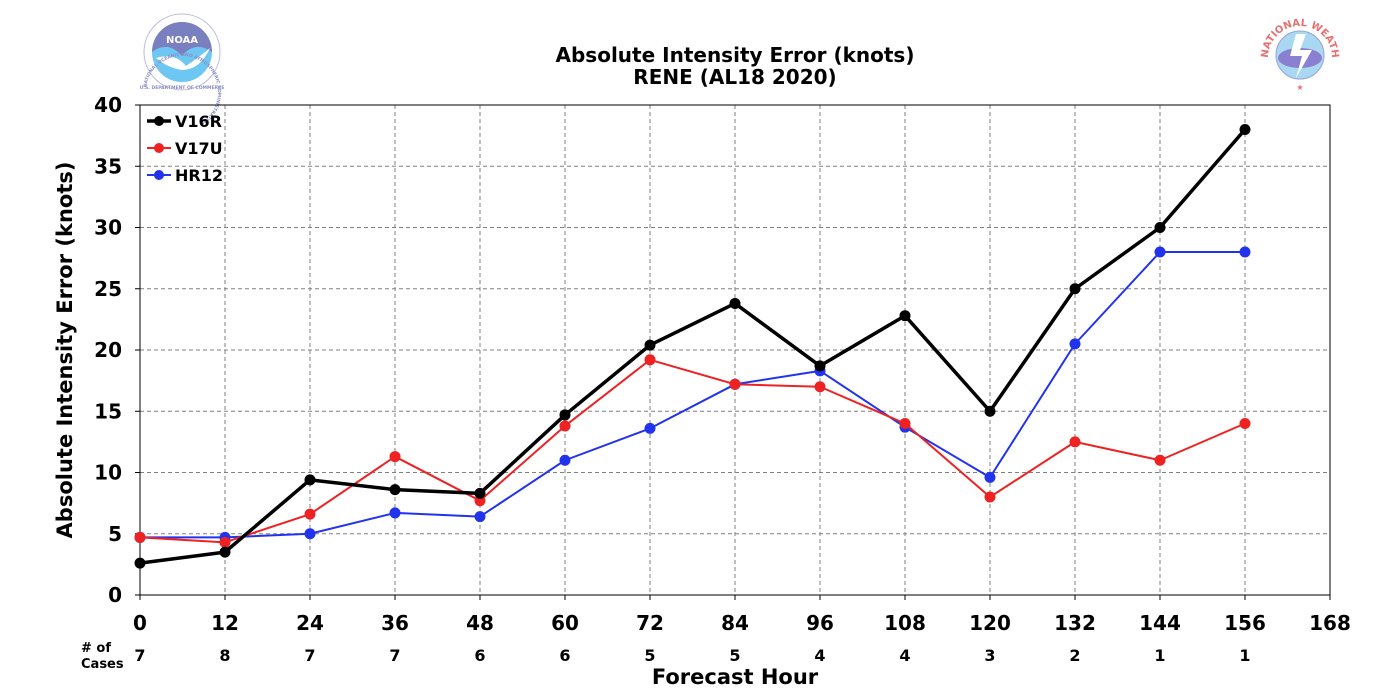 This screenshot has height=700, width=1400. What do you see at coordinates (102, 664) in the screenshot?
I see `cases-label-line2: Cases` at bounding box center [102, 664].